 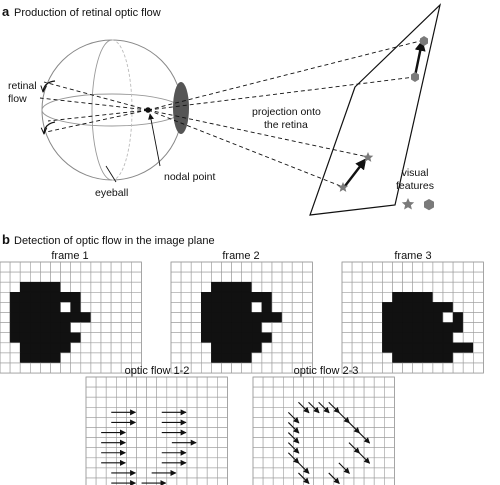 I want to click on frame-3-title: frame 3, so click(x=412, y=256).